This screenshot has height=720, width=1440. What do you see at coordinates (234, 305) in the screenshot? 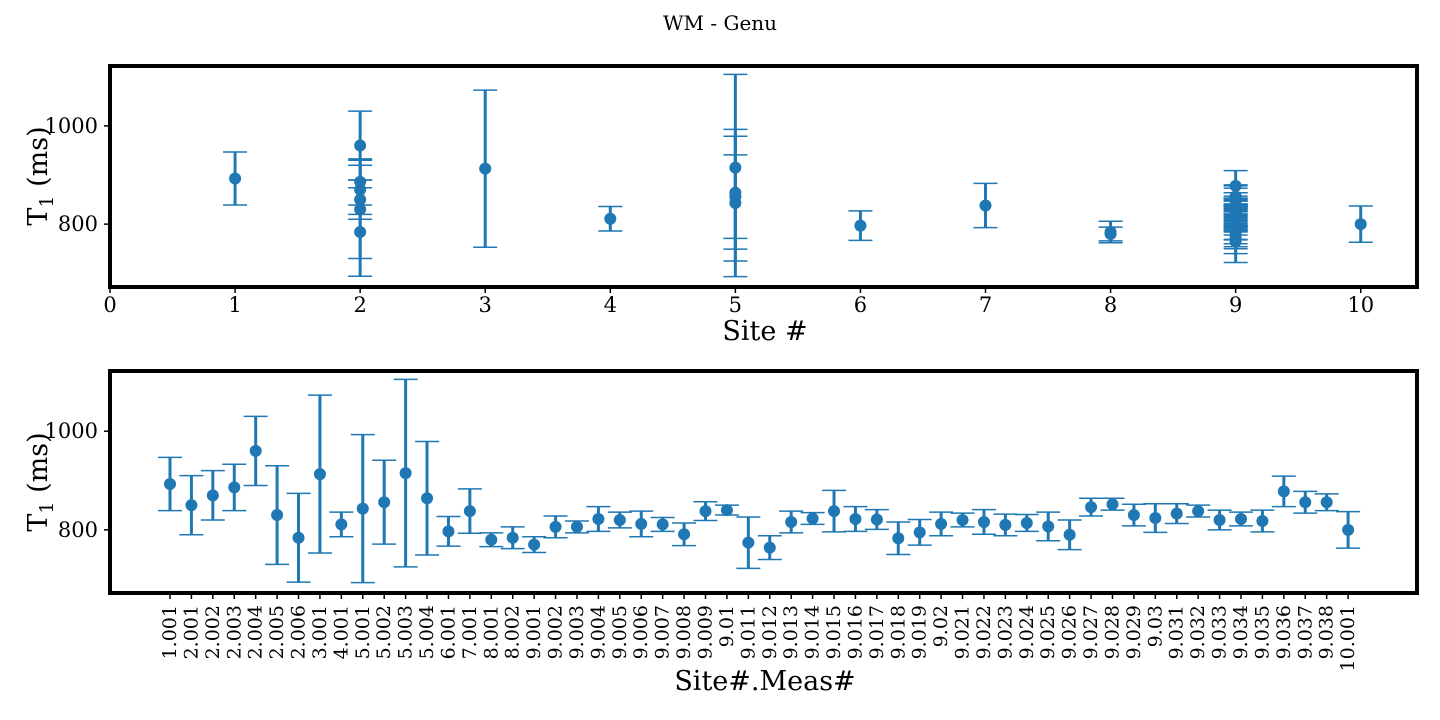
I see `x-tick-label: 1` at bounding box center [234, 305].